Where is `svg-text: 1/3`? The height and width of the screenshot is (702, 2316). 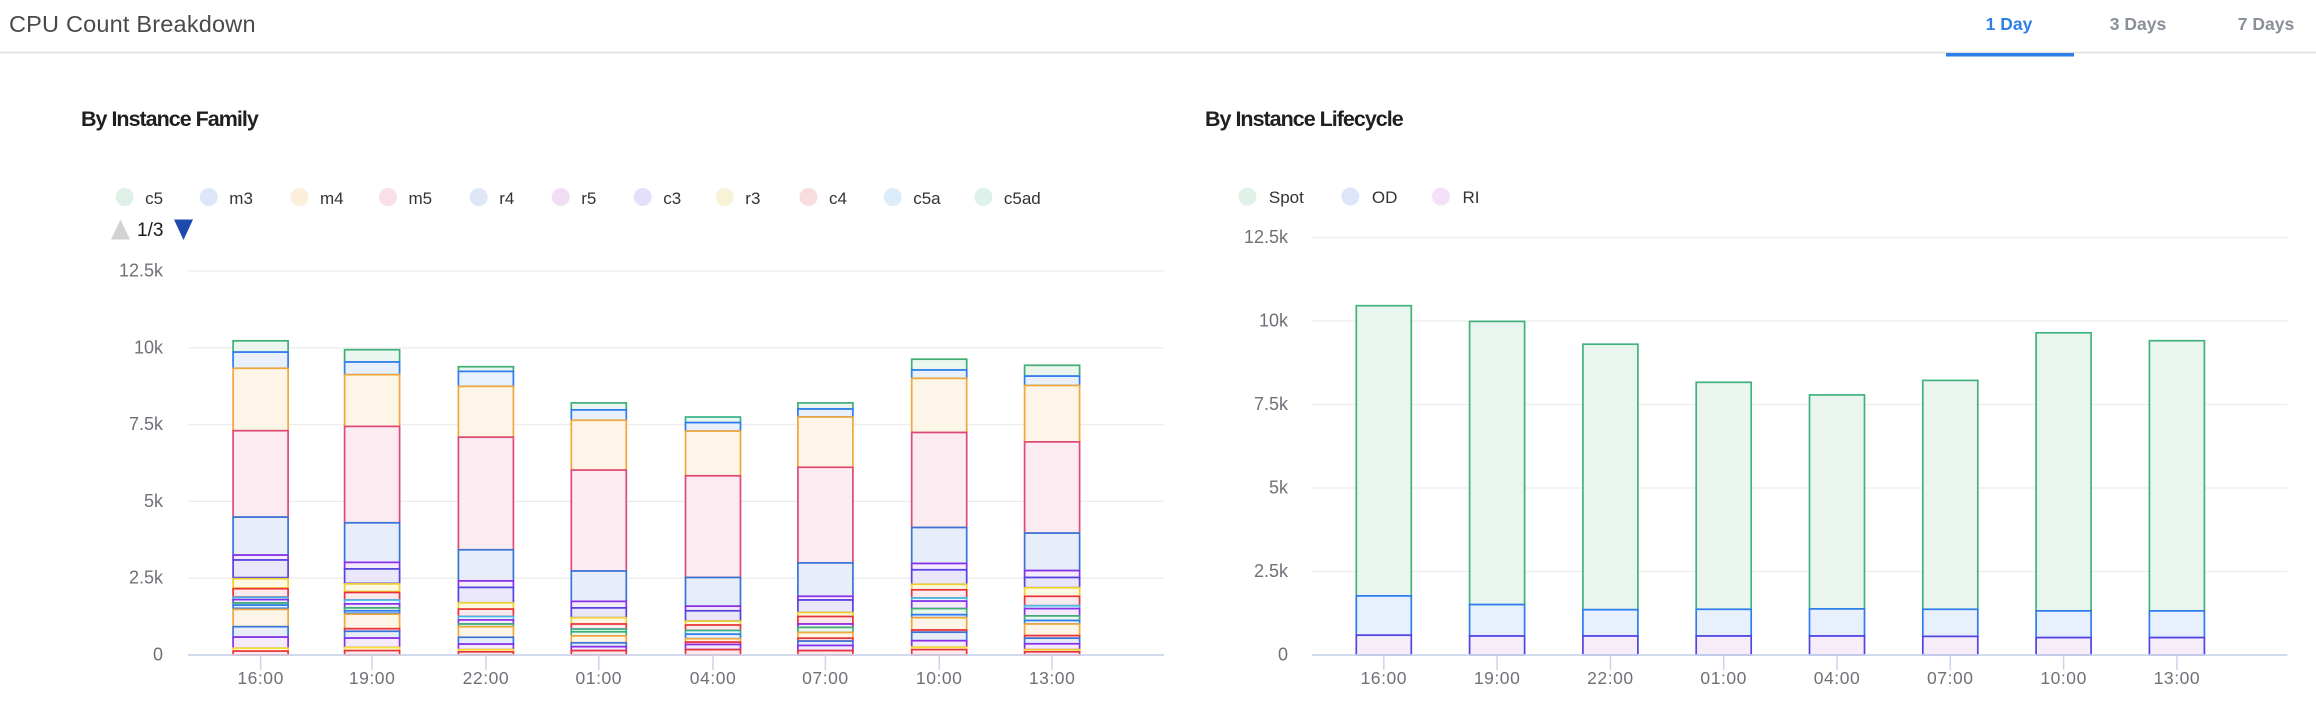 svg-text: 1/3 is located at coordinates (150, 230).